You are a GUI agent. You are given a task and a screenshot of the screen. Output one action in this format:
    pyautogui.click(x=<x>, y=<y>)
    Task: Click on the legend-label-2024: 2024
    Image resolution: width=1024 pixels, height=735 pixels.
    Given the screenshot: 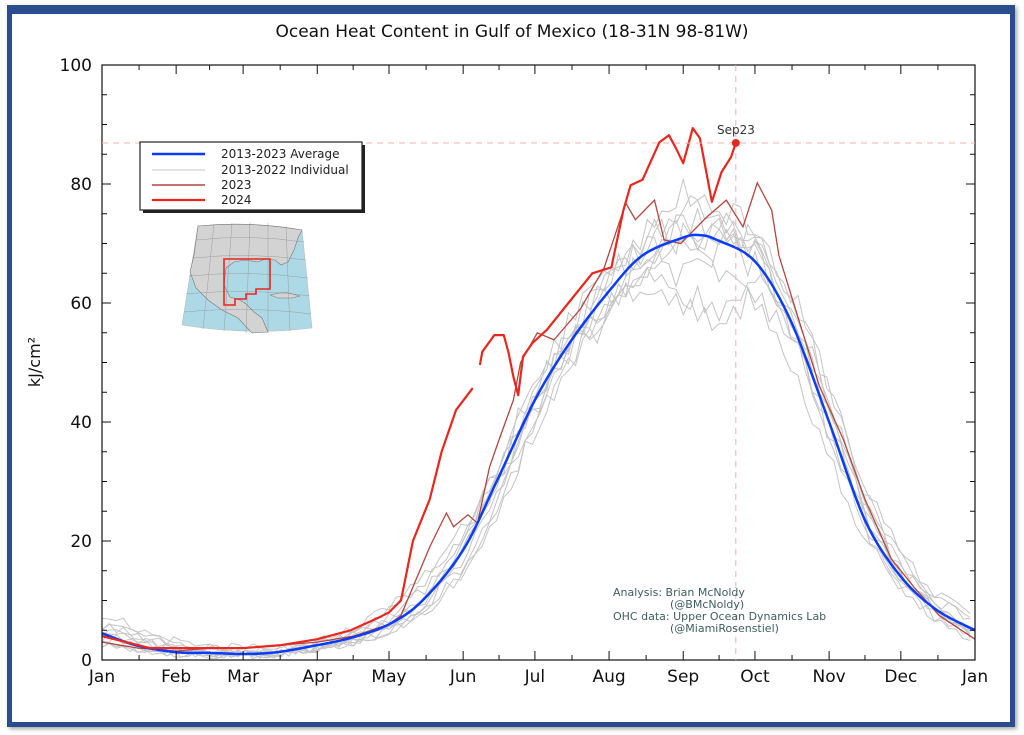 What is the action you would take?
    pyautogui.click(x=236, y=200)
    